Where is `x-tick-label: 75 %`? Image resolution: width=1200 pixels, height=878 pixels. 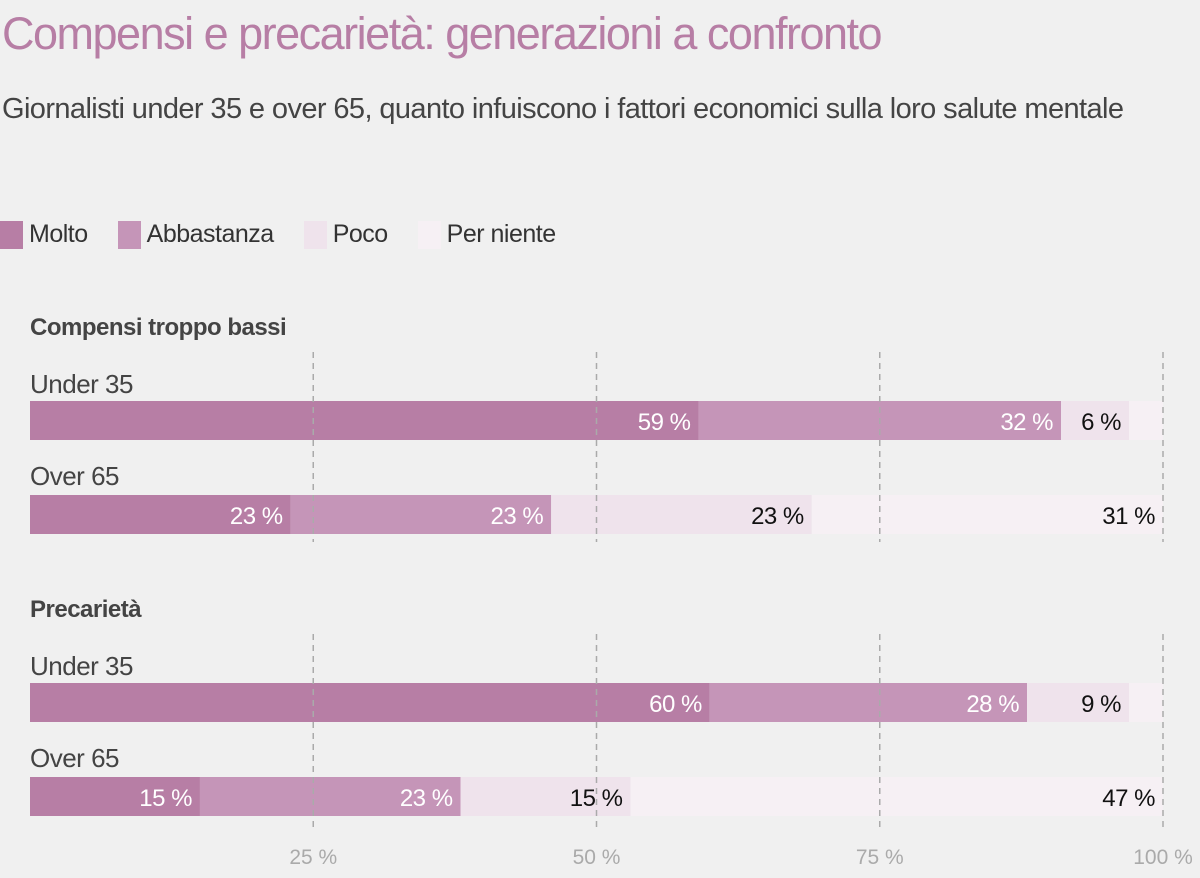 x-tick-label: 75 % is located at coordinates (880, 857).